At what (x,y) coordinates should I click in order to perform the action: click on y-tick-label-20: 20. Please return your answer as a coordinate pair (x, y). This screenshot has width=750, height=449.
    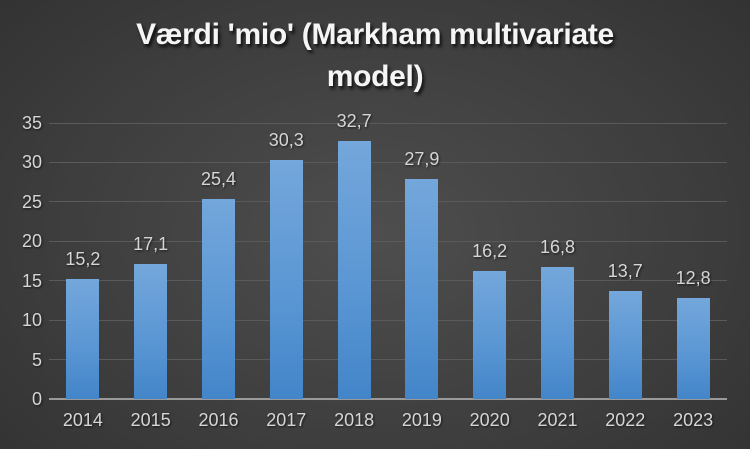
    Looking at the image, I should click on (31, 241).